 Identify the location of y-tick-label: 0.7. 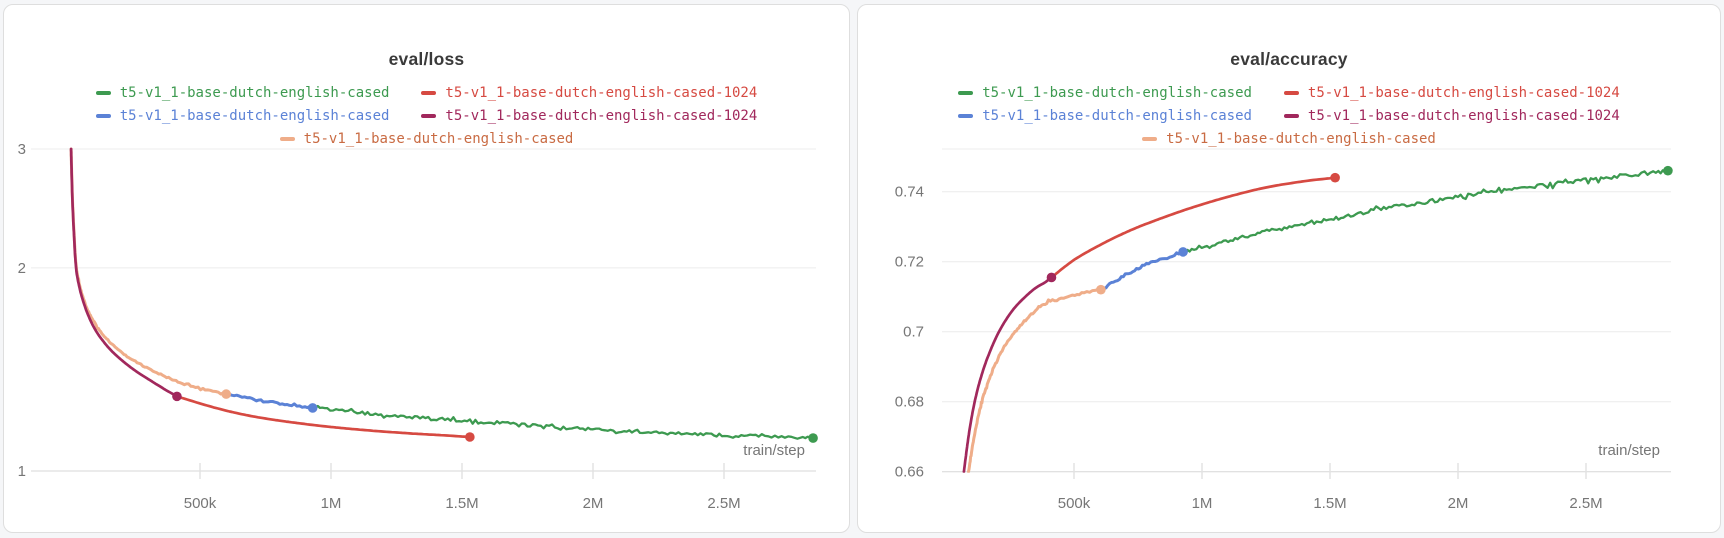
(913, 332).